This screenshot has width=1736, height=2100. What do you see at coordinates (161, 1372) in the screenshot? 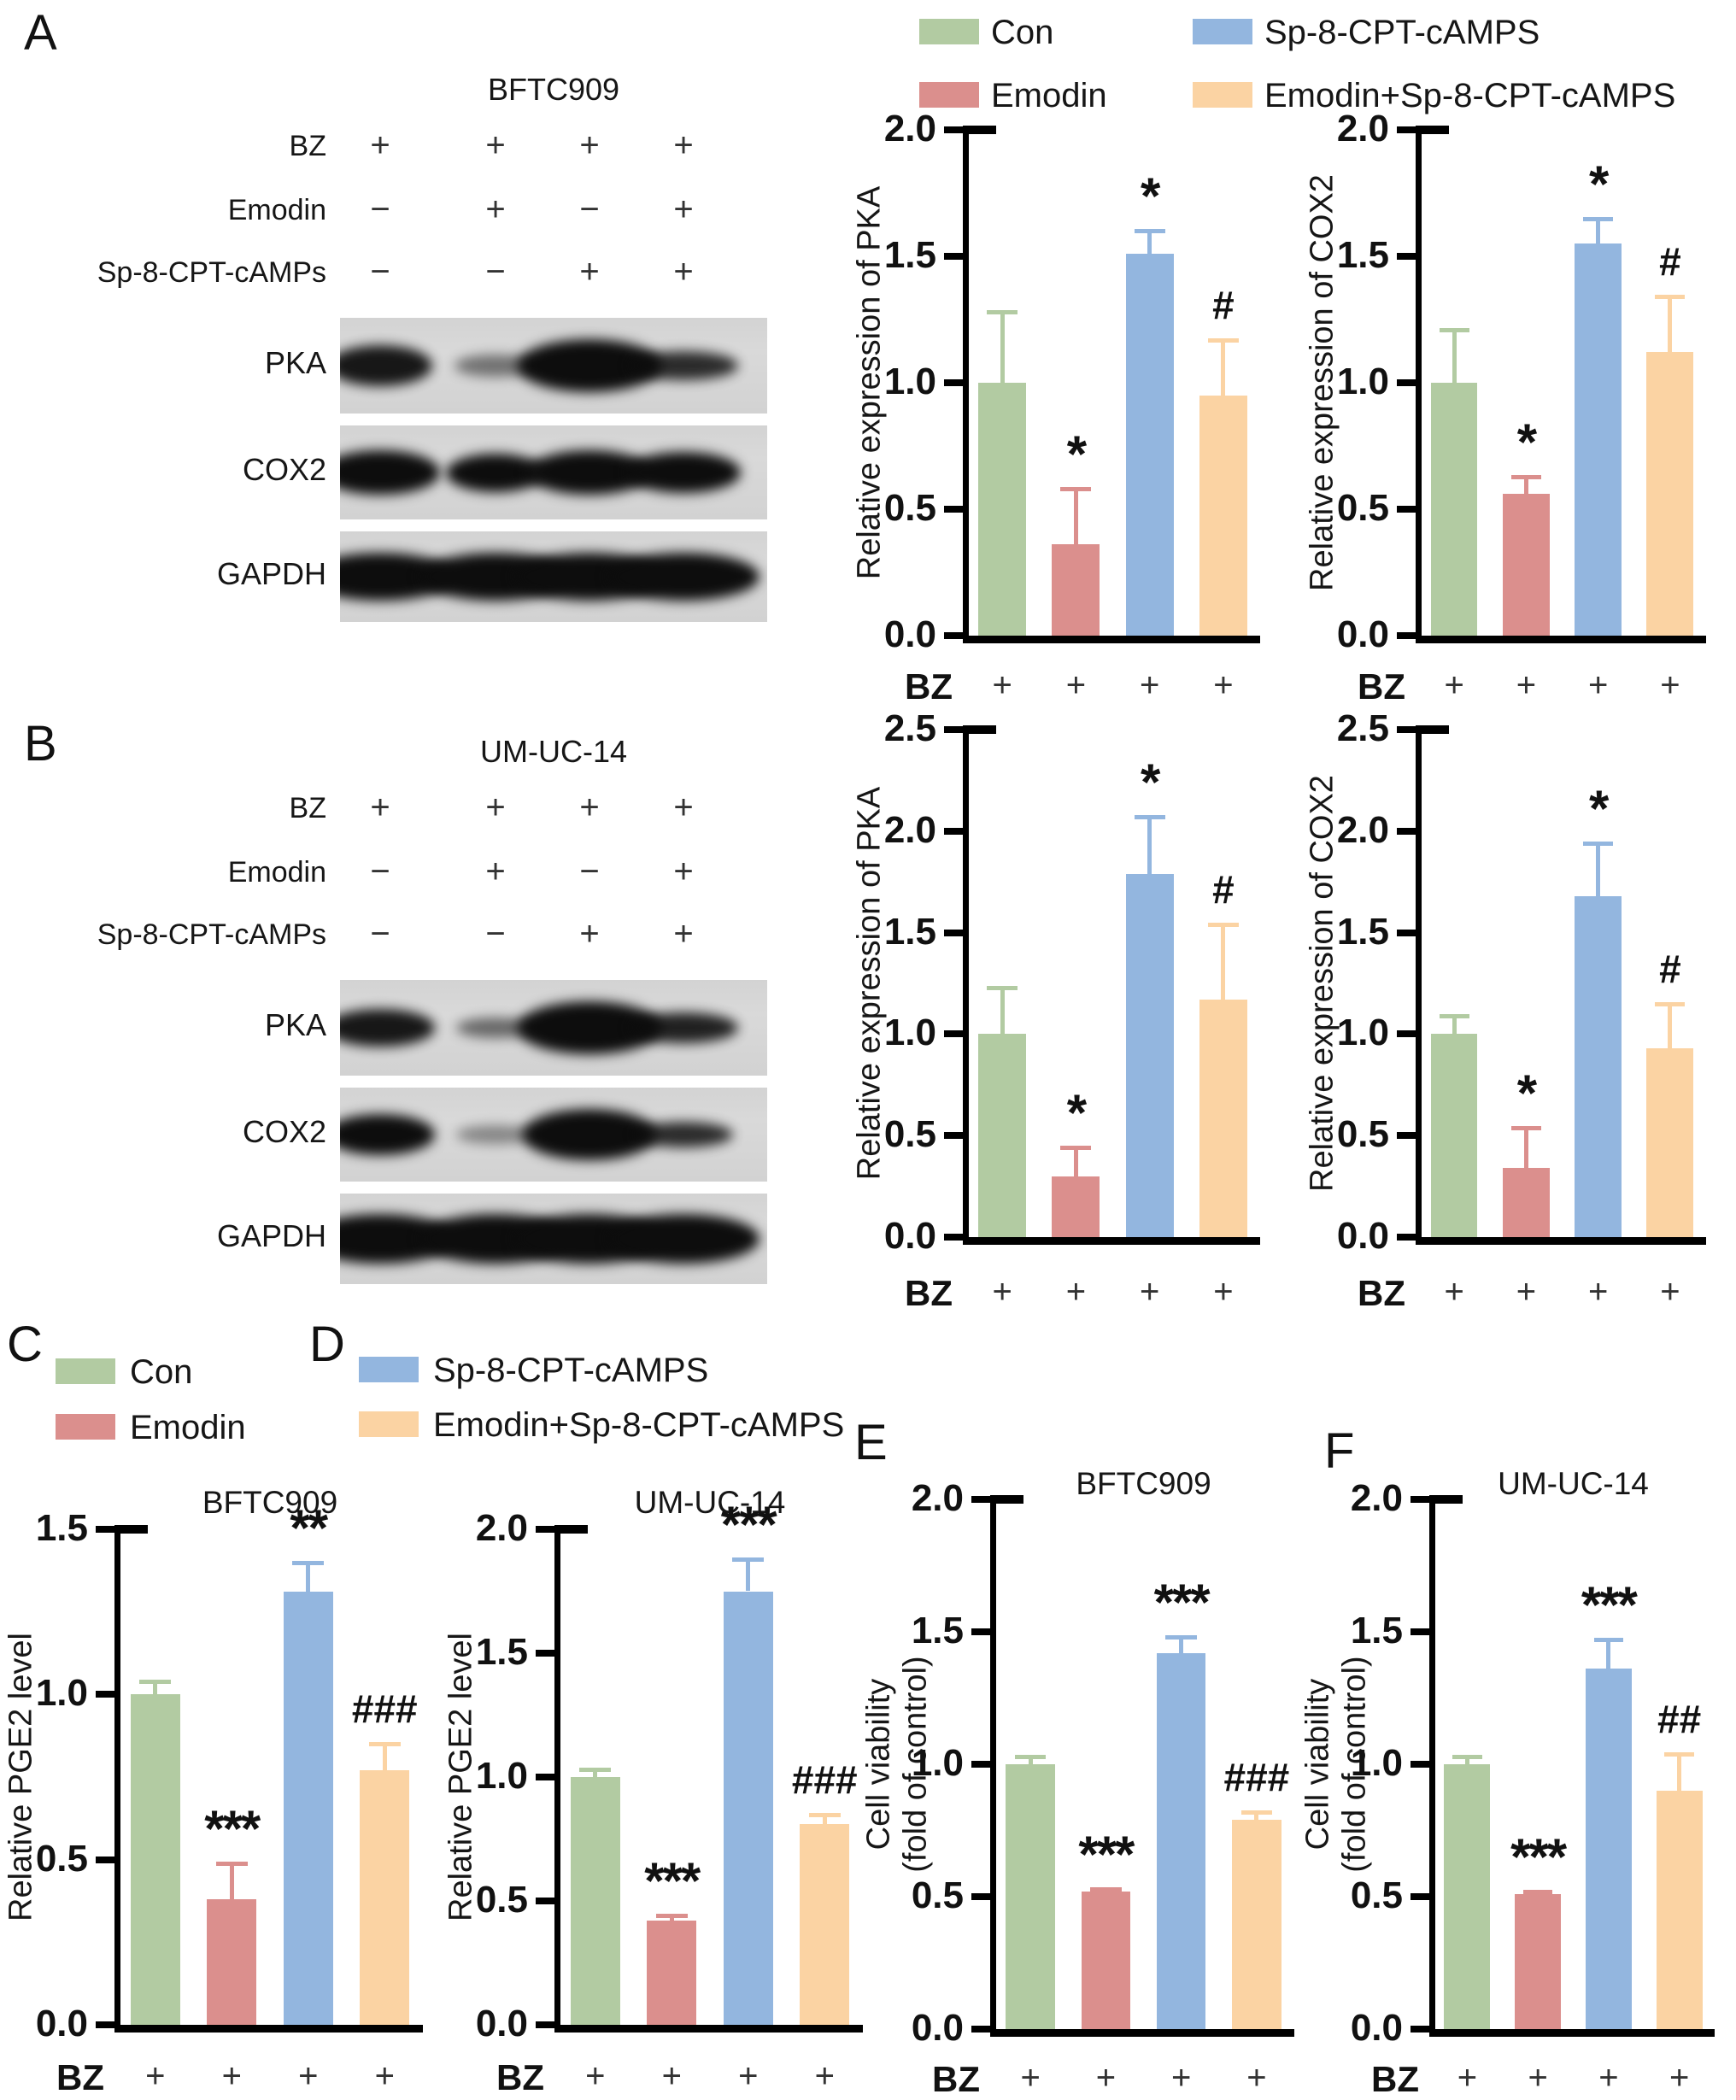
I see `legend-label-con: Con` at bounding box center [161, 1372].